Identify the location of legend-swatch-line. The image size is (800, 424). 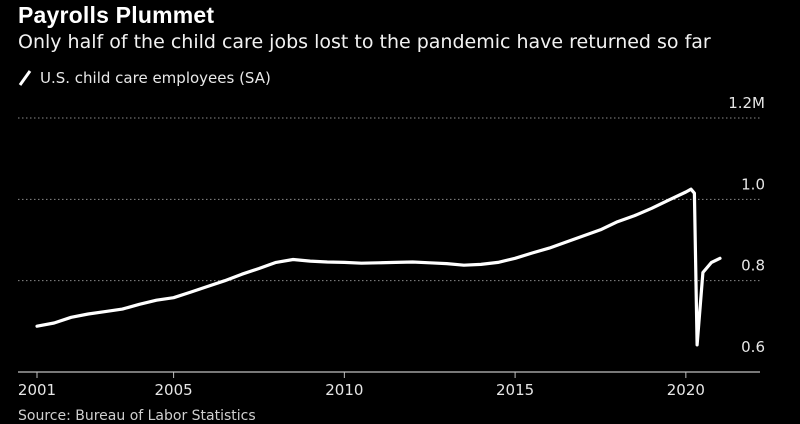
(25, 78).